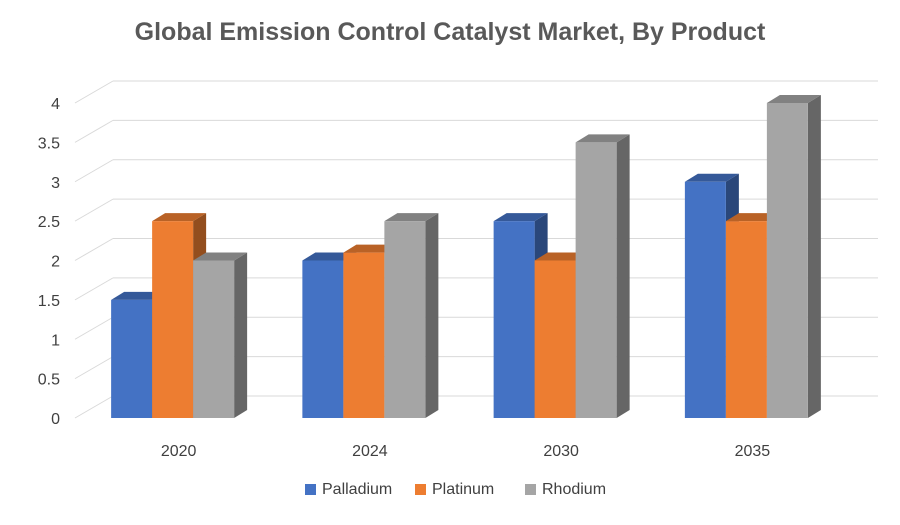 This screenshot has width=900, height=525. Describe the element at coordinates (463, 489) in the screenshot. I see `legend-label: Platinum` at that location.